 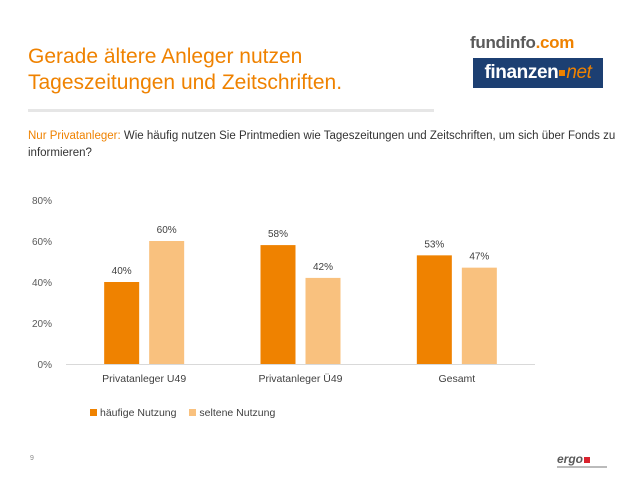 I want to click on y-tick-label: 0%, so click(x=45, y=365).